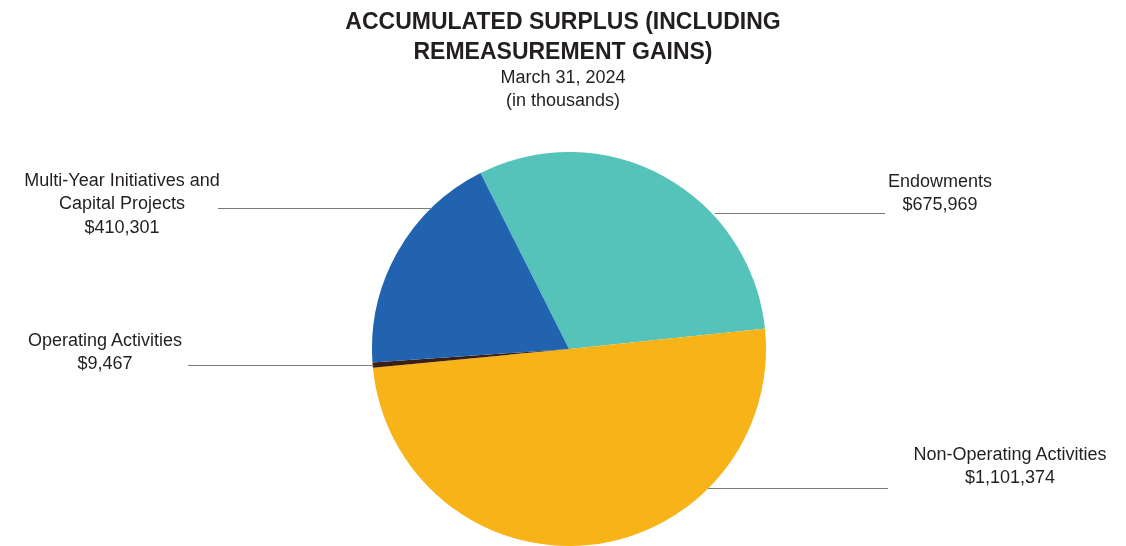 The image size is (1126, 546). I want to click on data-label: $410,301, so click(122, 226).